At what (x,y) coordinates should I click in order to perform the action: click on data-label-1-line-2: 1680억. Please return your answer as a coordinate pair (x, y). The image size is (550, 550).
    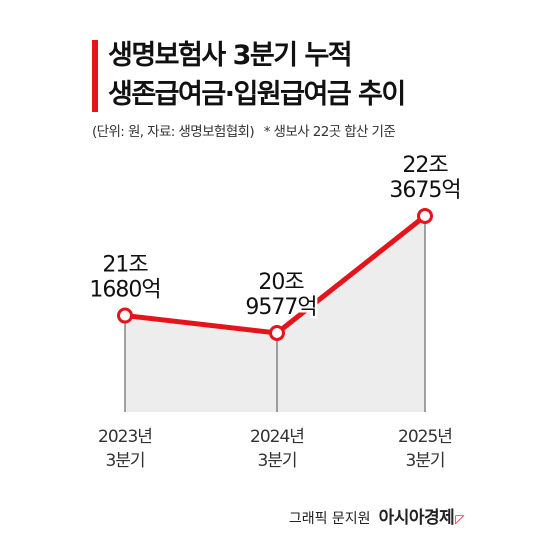
    Looking at the image, I should click on (124, 290).